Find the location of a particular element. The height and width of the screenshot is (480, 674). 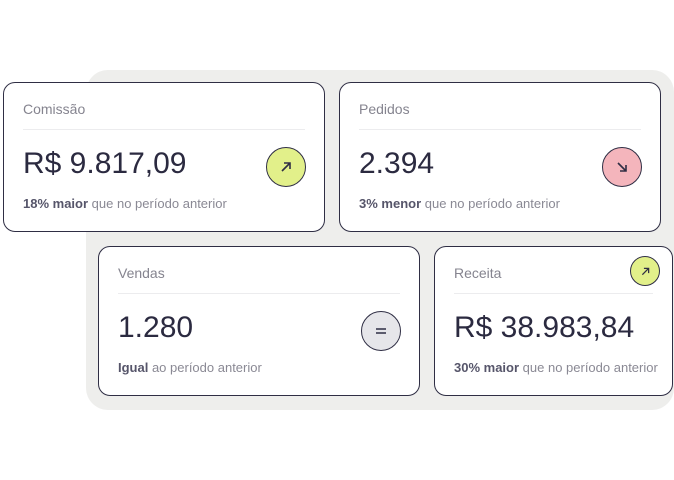

equals-icon is located at coordinates (381, 331).